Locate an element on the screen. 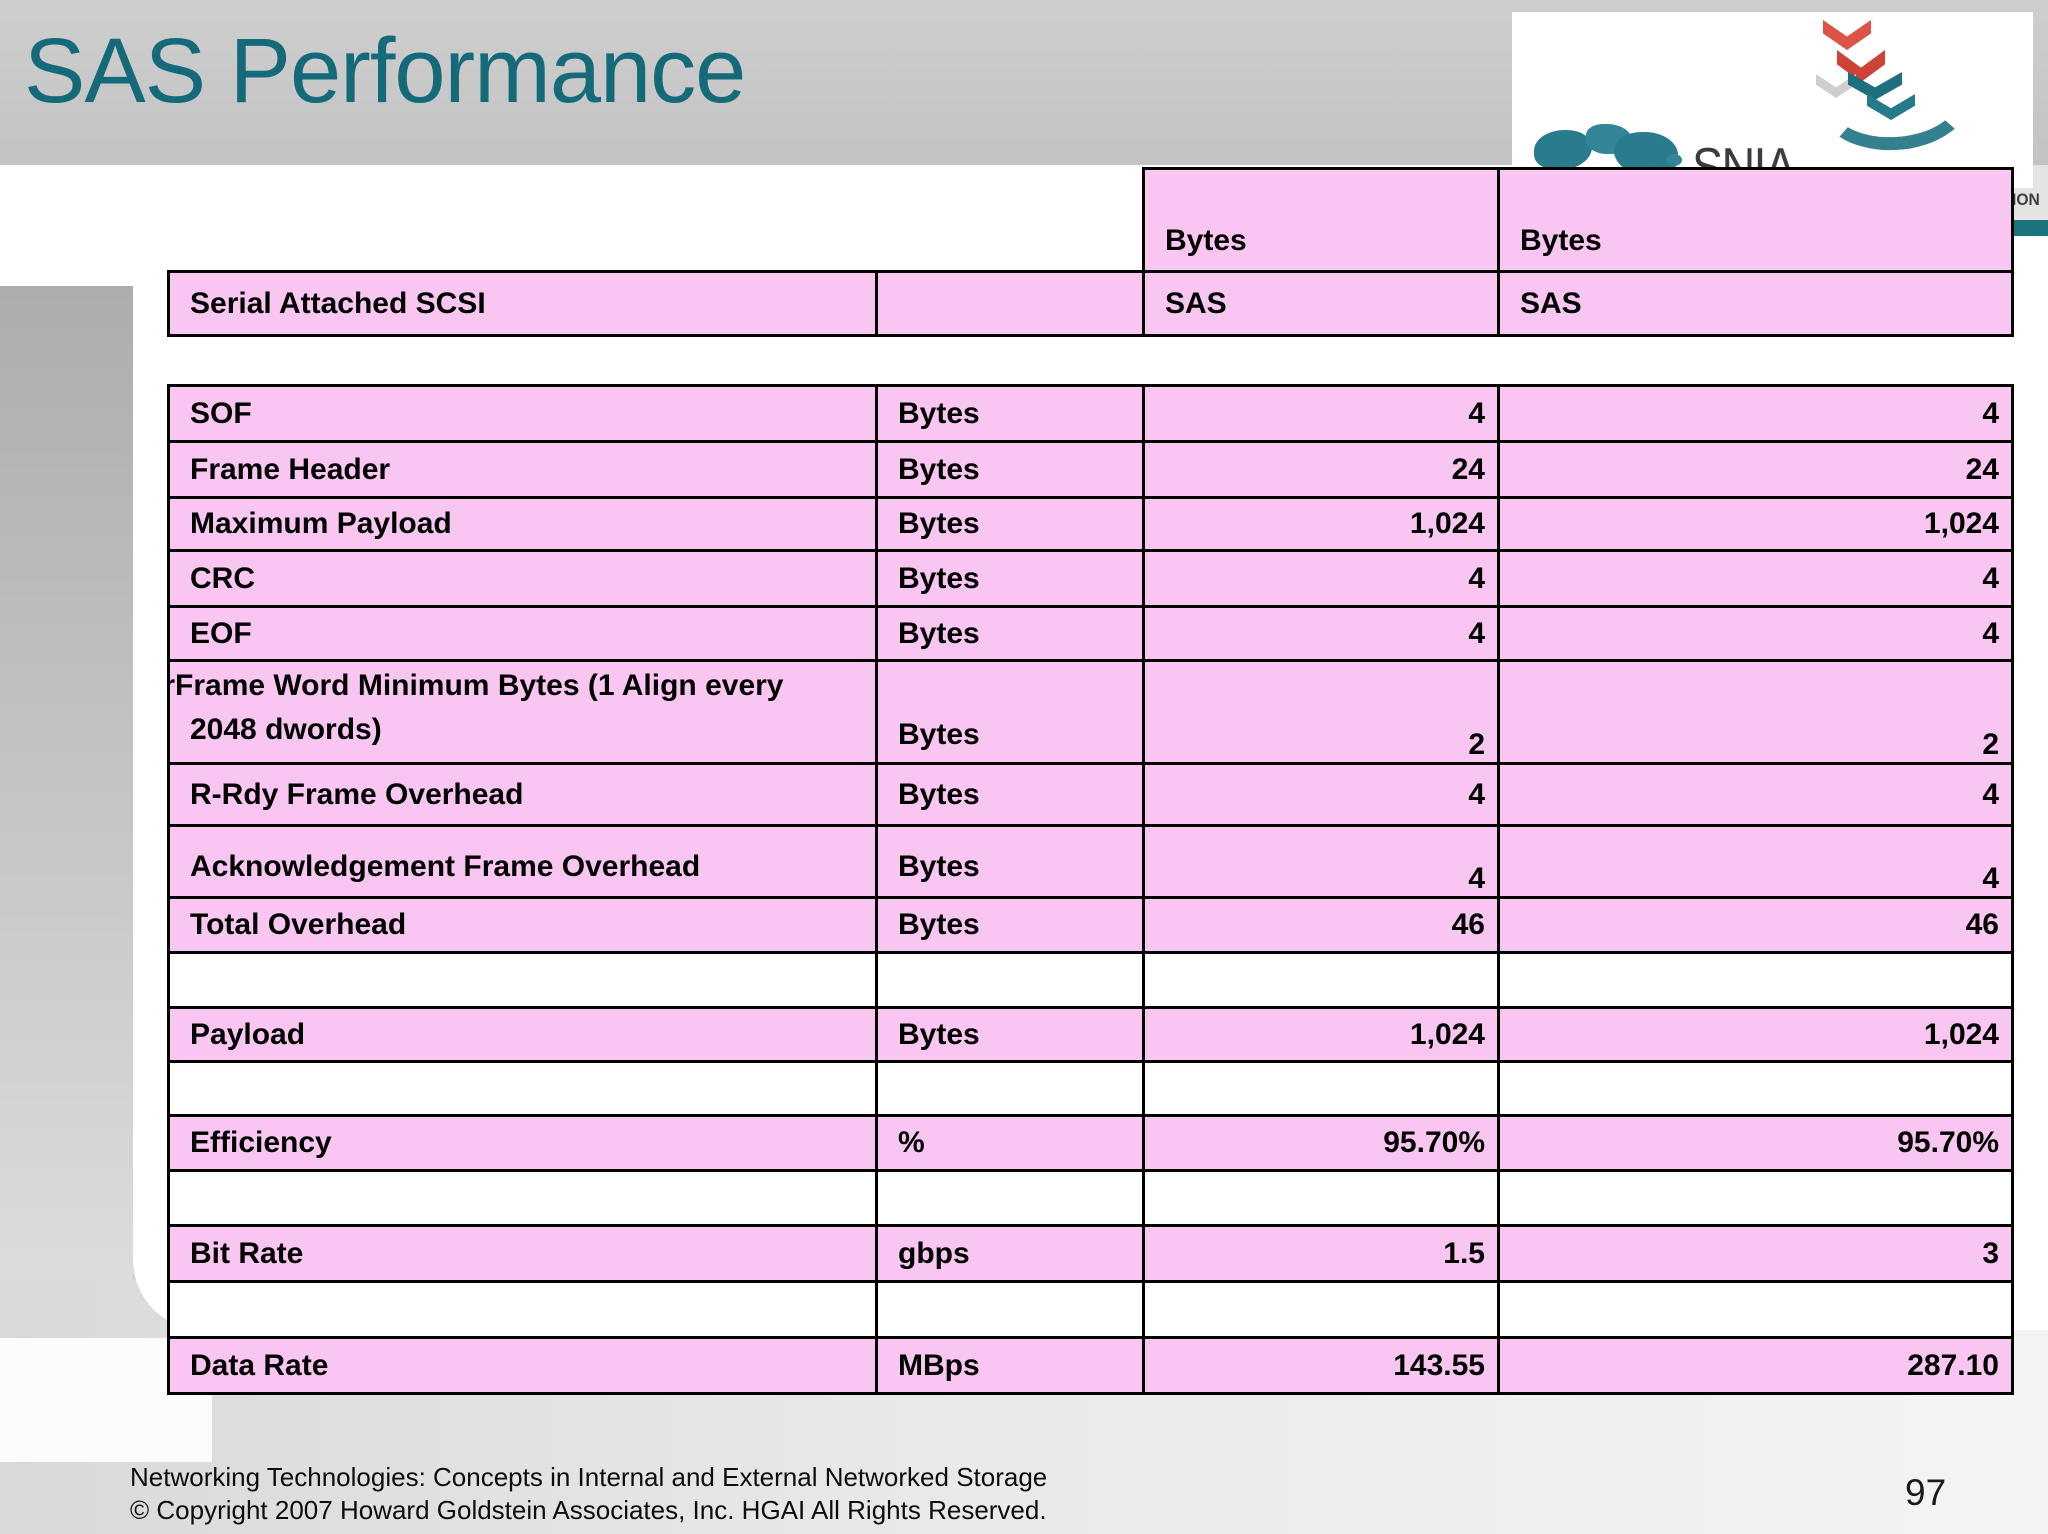 The width and height of the screenshot is (2048, 1534). row-label: Acknowledgement Frame Overhead is located at coordinates (522, 861).